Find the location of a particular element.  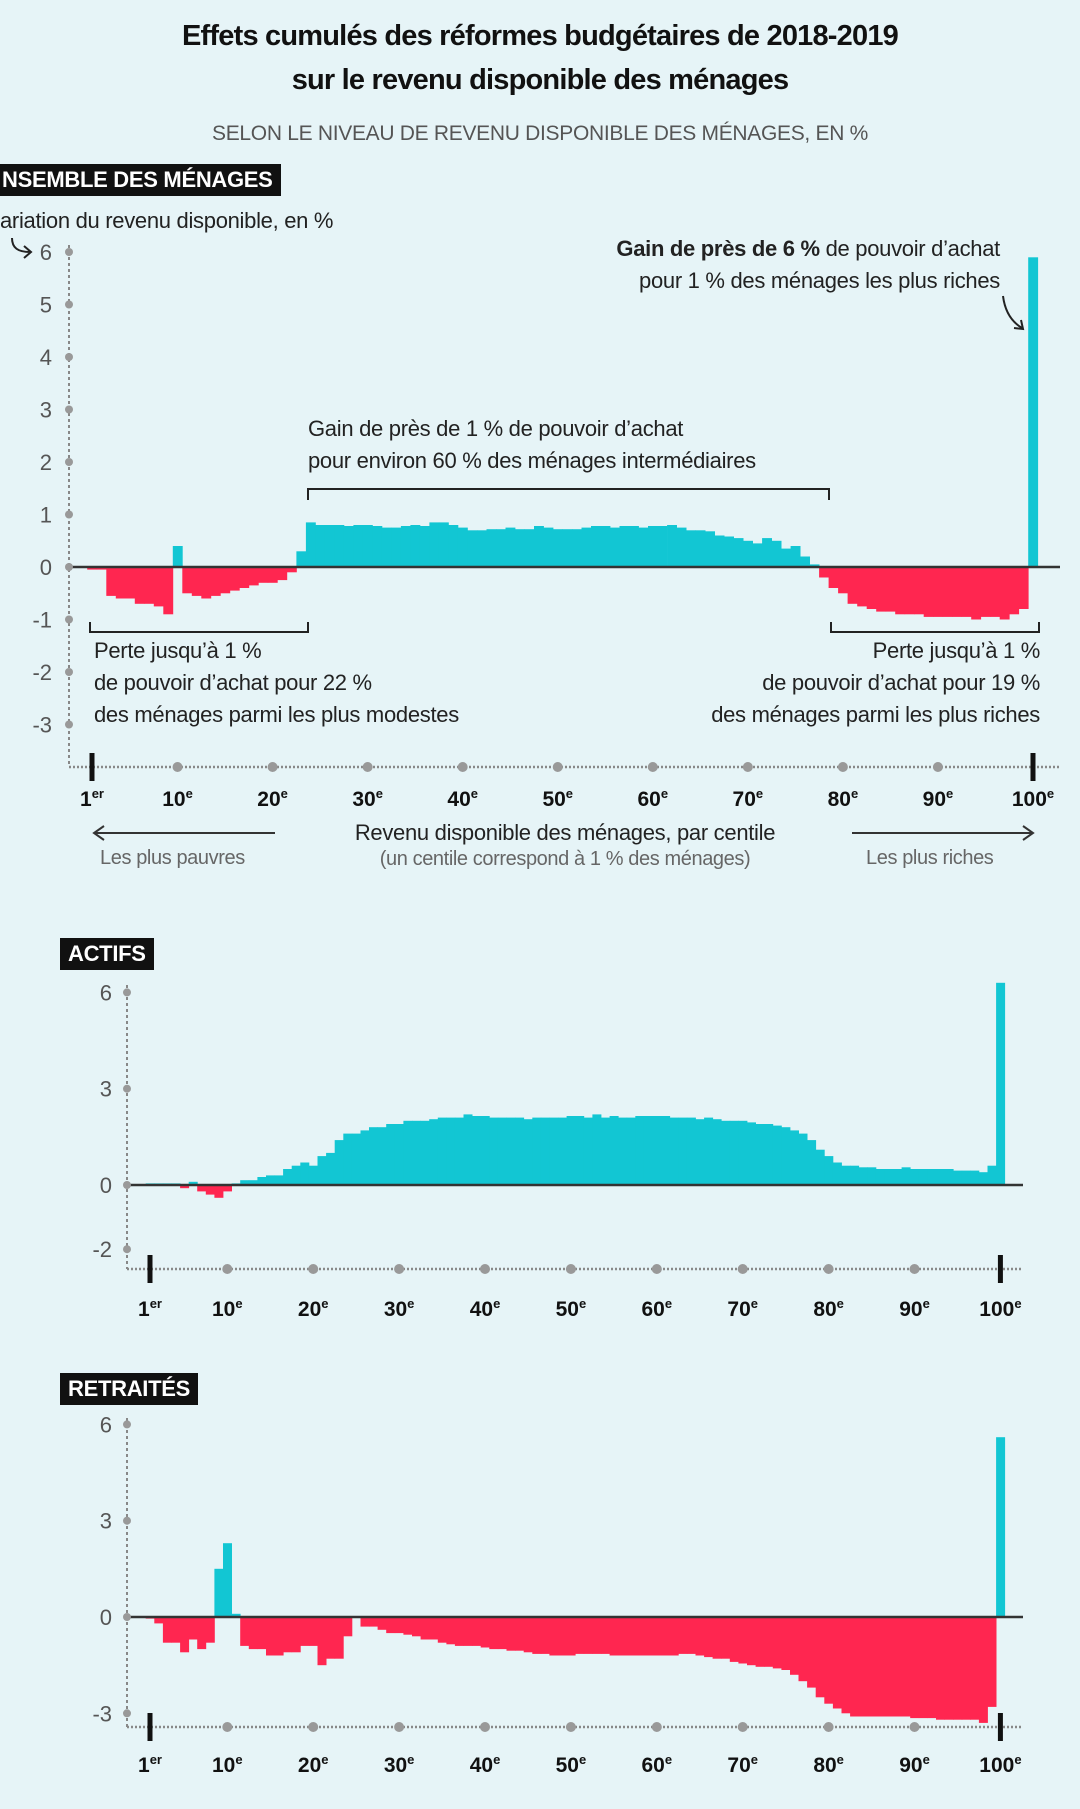

arrow-head-icon is located at coordinates (1019, 325).